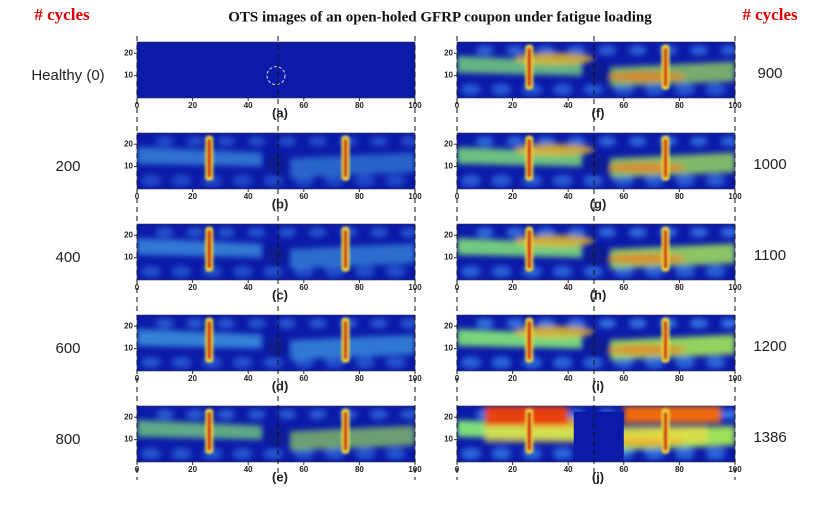  I want to click on panel: 0 20 40 60 80 100 10 20 (a) Healthy (0), so click(226, 80).